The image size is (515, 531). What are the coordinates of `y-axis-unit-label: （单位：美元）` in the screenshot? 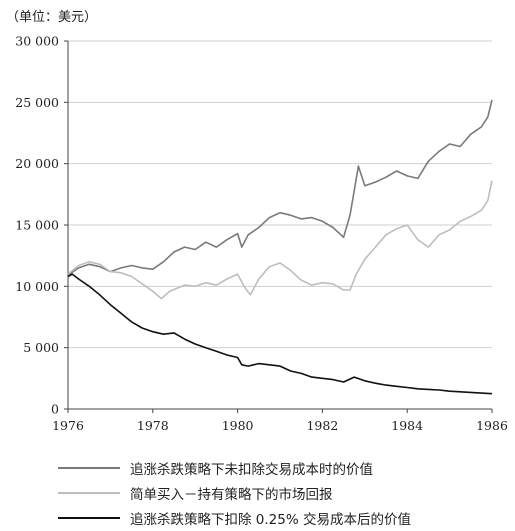 It's located at (52, 17).